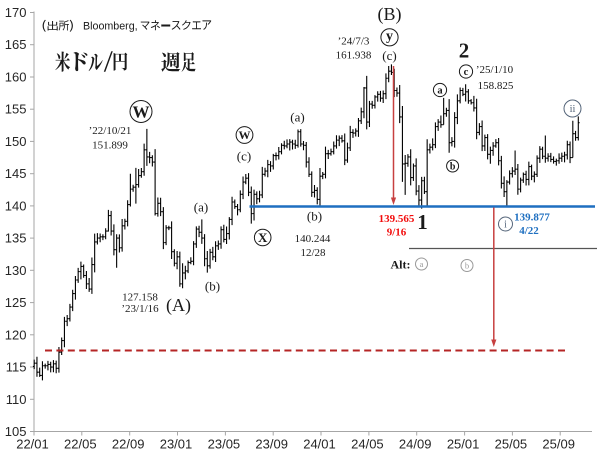 The image size is (604, 463). What do you see at coordinates (505, 224) in the screenshot?
I see `svg-text: i` at bounding box center [505, 224].